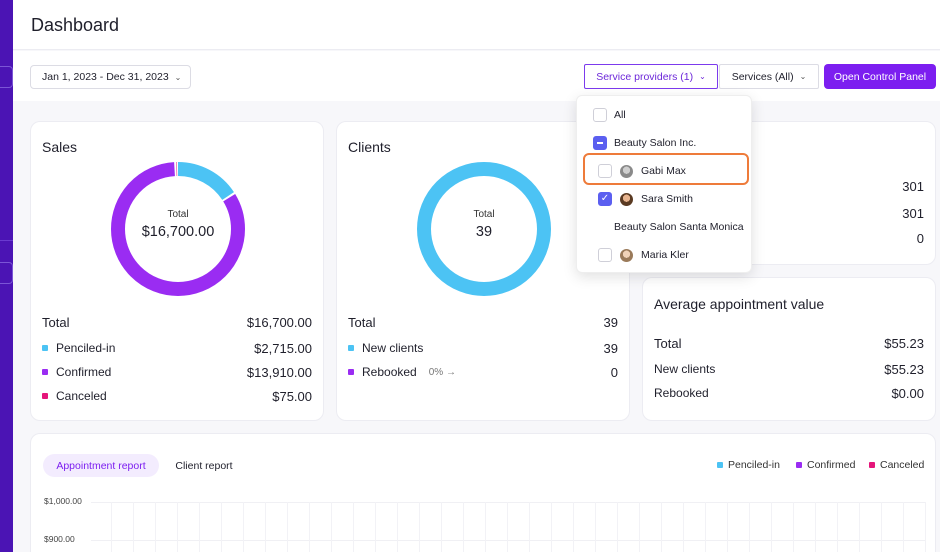  I want to click on page-header: Dashboard, so click(476, 25).